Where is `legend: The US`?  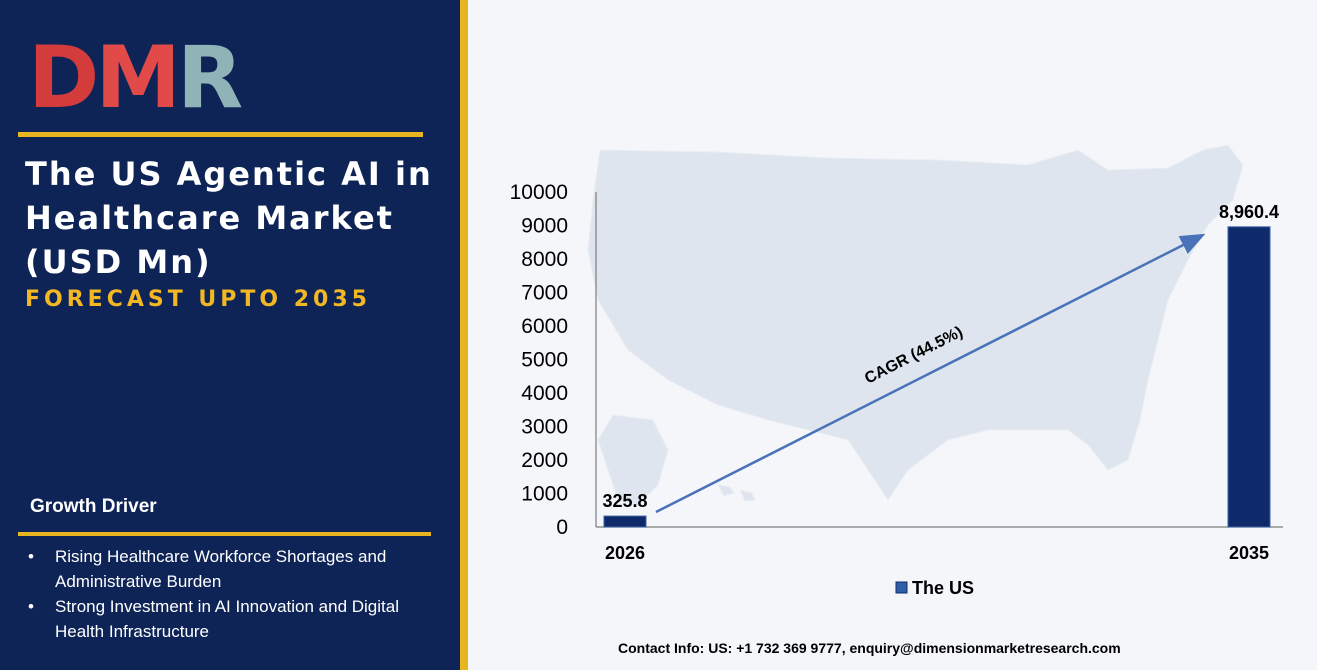
legend: The US is located at coordinates (934, 588).